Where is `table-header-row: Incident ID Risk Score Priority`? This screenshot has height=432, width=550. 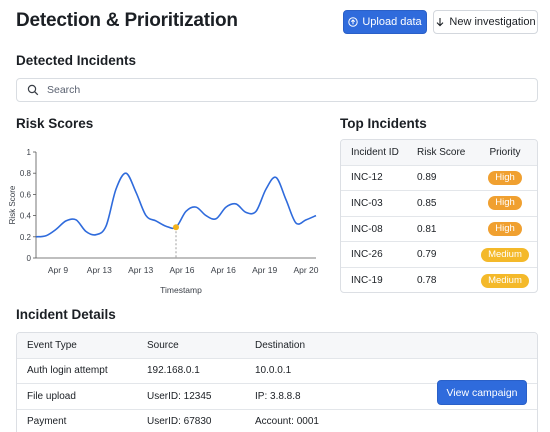
table-header-row: Incident ID Risk Score Priority is located at coordinates (439, 153).